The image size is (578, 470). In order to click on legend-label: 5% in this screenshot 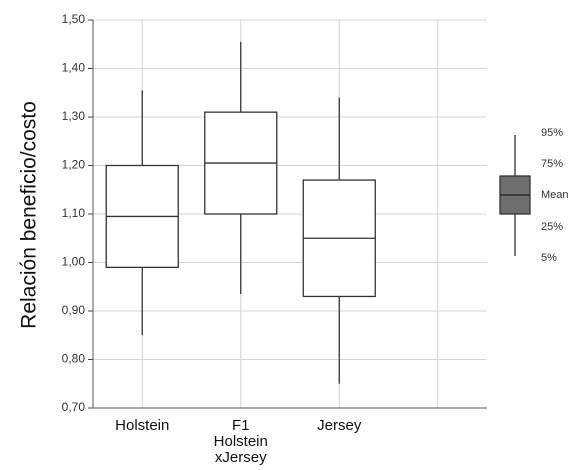, I will do `click(549, 258)`.